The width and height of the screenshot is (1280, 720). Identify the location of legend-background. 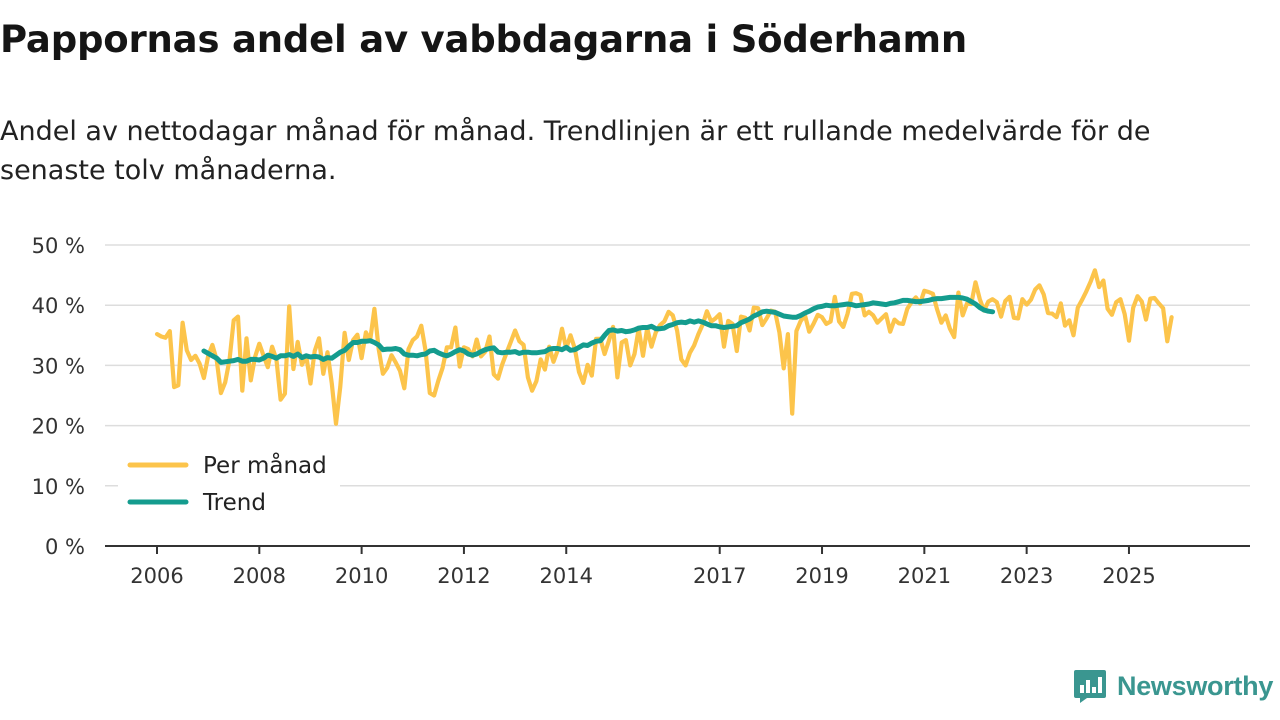
(229, 484).